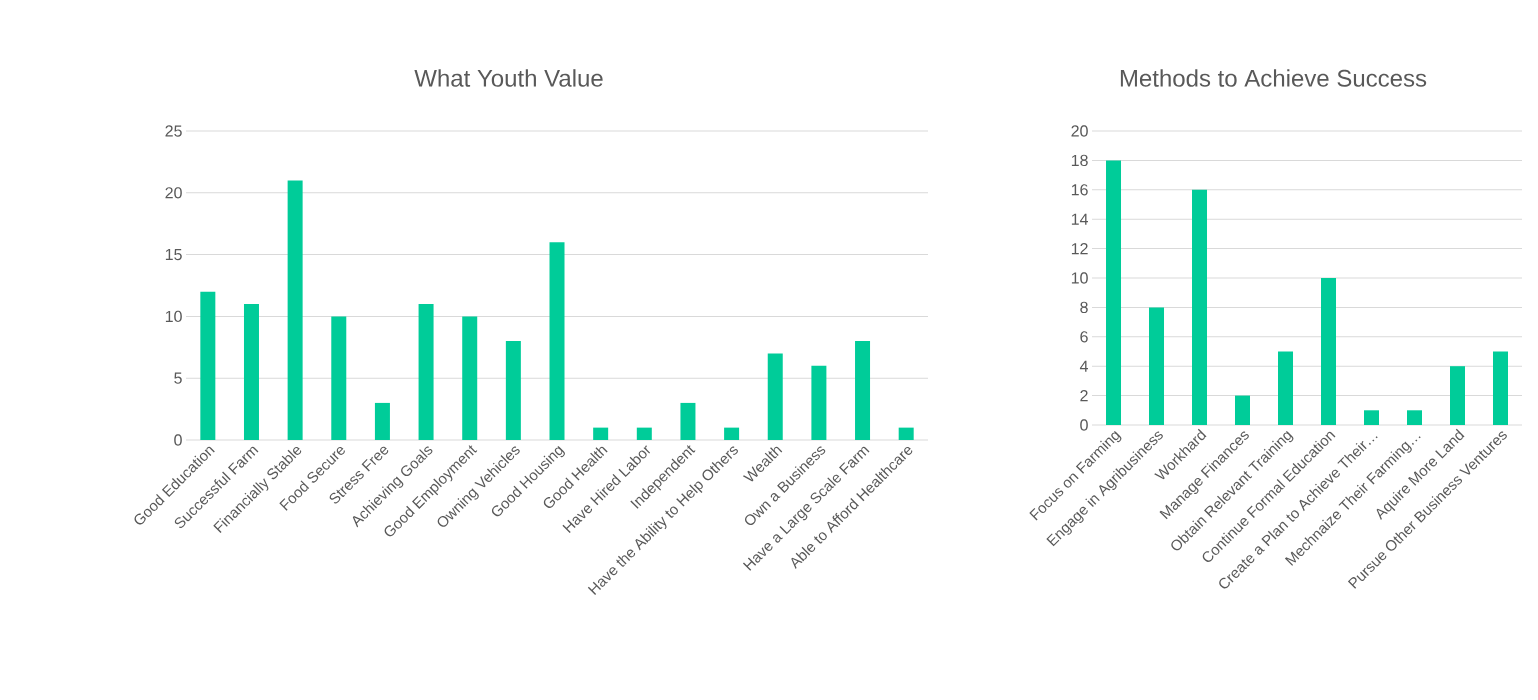 This screenshot has height=700, width=1538. Describe the element at coordinates (173, 131) in the screenshot. I see `y-tick-label: 25` at that location.